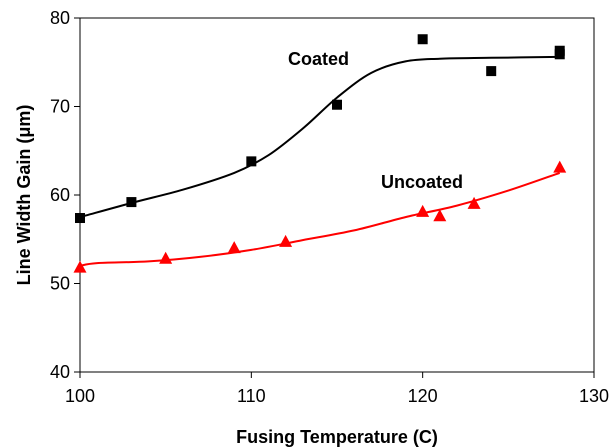  What do you see at coordinates (60, 372) in the screenshot?
I see `y-tick-label: 40` at bounding box center [60, 372].